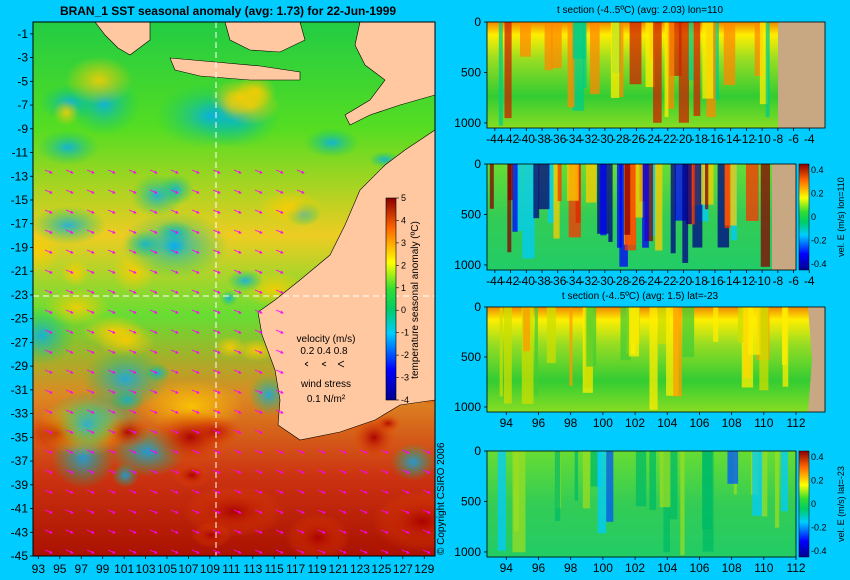 The image size is (850, 580). Describe the element at coordinates (477, 451) in the screenshot. I see `depth-tick-label: 0` at that location.